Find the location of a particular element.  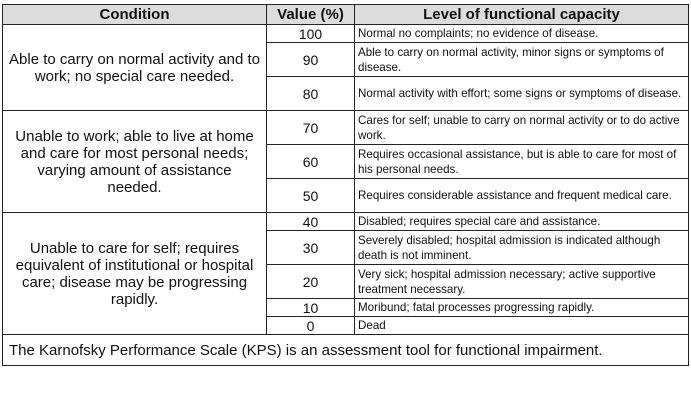

value-cell: 90 is located at coordinates (310, 59).